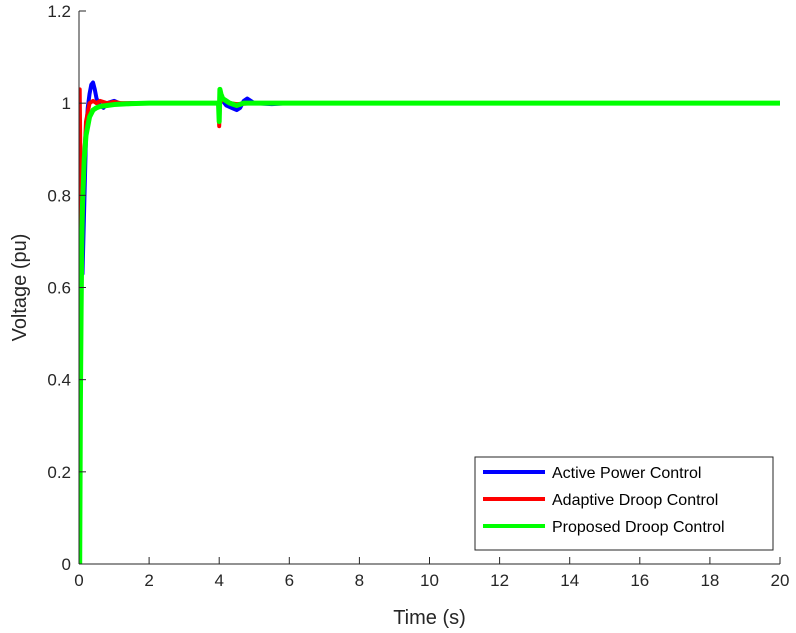 Image resolution: width=796 pixels, height=633 pixels. Describe the element at coordinates (639, 580) in the screenshot. I see `x-tick-label: 16` at that location.